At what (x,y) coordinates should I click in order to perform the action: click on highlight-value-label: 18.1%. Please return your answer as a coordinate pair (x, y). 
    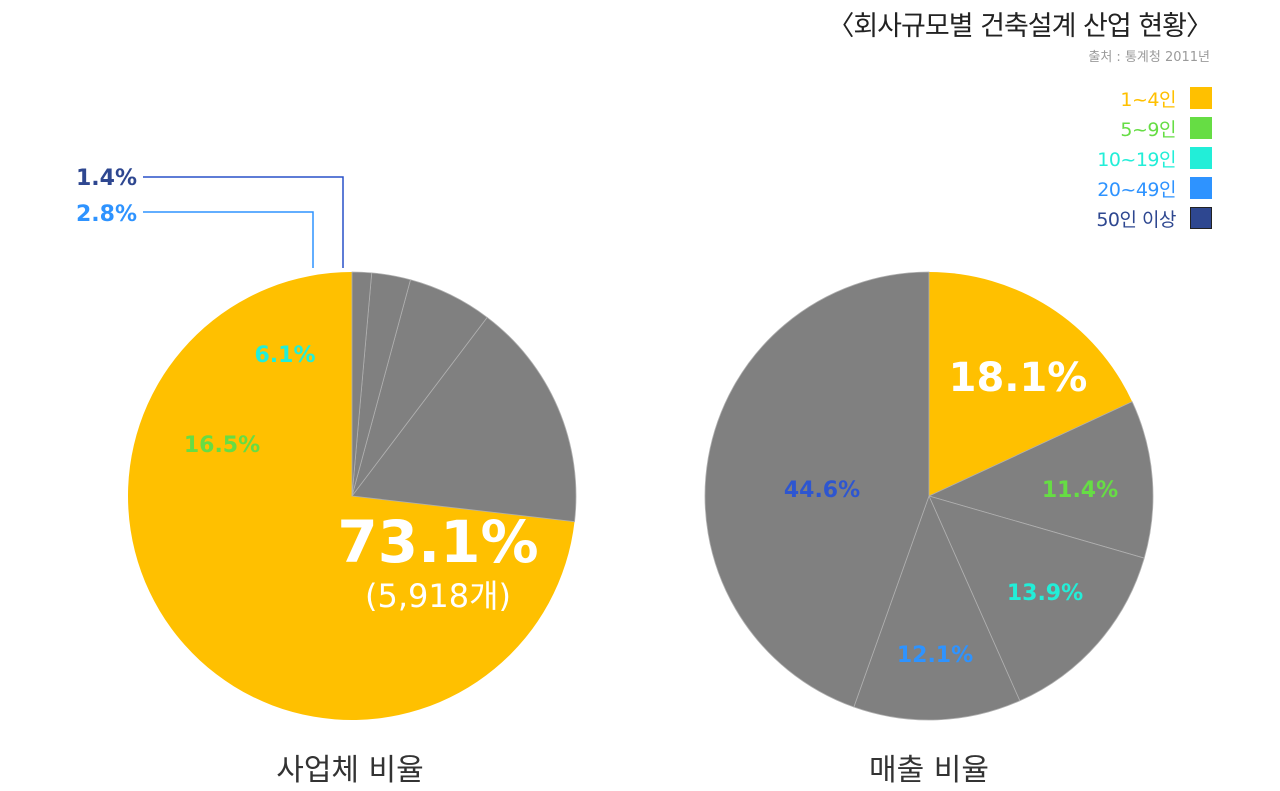
    Looking at the image, I should click on (1018, 378).